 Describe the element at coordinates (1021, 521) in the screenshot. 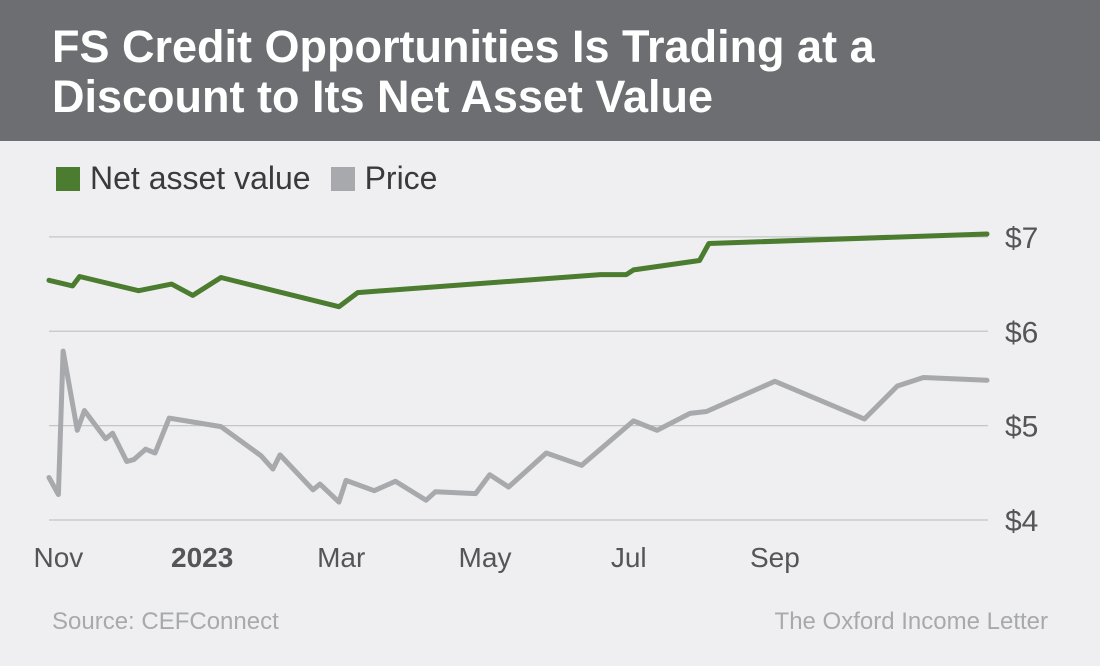

I see `y-tick-label: $4` at that location.